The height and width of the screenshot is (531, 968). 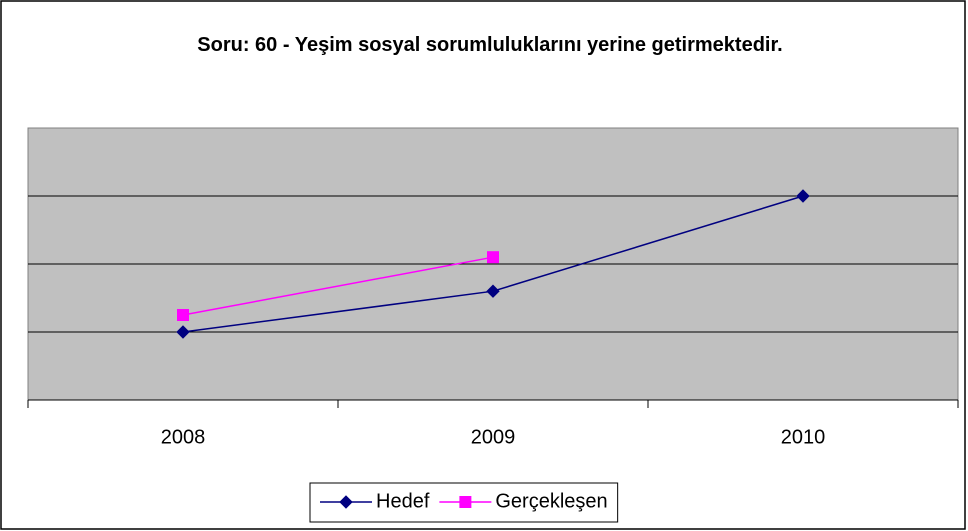 I want to click on legend-label: Gerçekleşen, so click(x=551, y=501).